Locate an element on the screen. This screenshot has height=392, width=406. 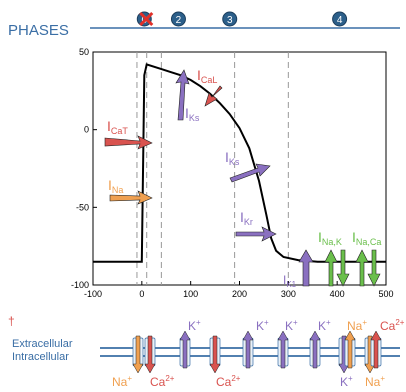
arrow-iks-1: IKs is located at coordinates (187, 96).